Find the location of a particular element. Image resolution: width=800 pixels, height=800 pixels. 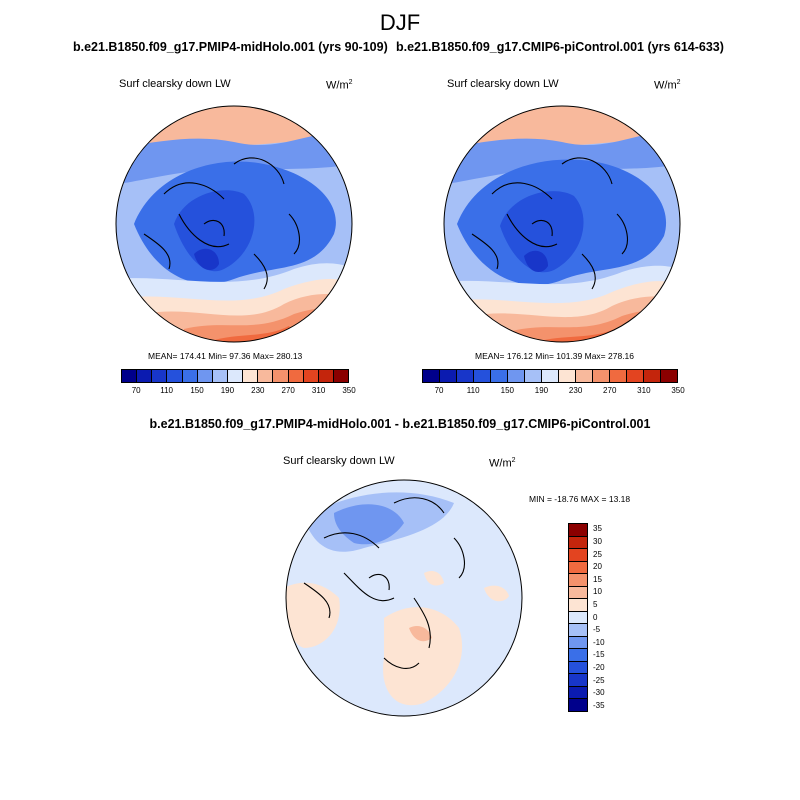

right-colorbar is located at coordinates (550, 376).